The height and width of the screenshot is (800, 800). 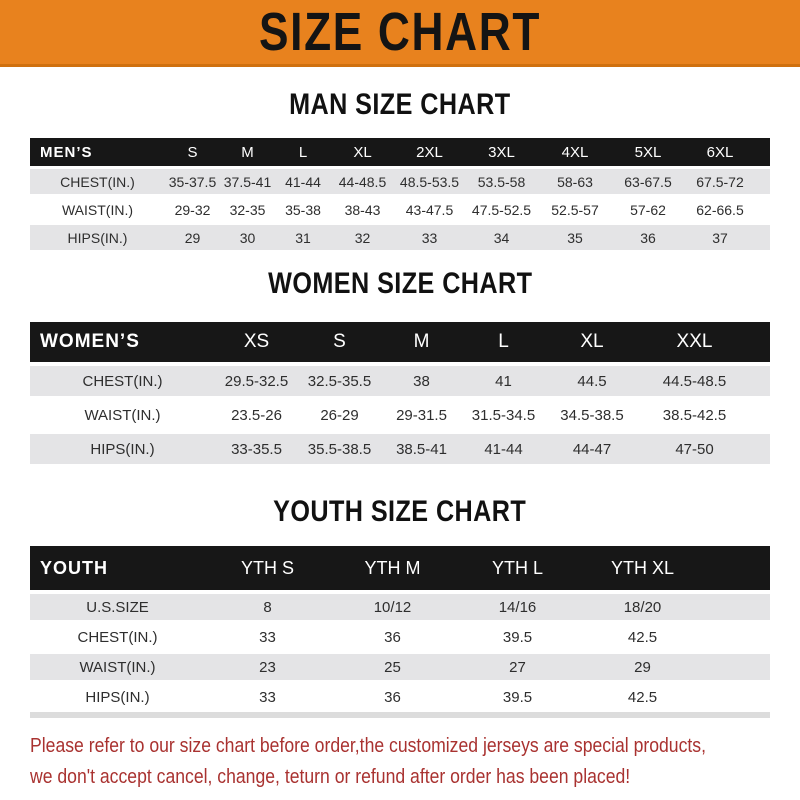 I want to click on size-value: 47-50, so click(x=694, y=449).